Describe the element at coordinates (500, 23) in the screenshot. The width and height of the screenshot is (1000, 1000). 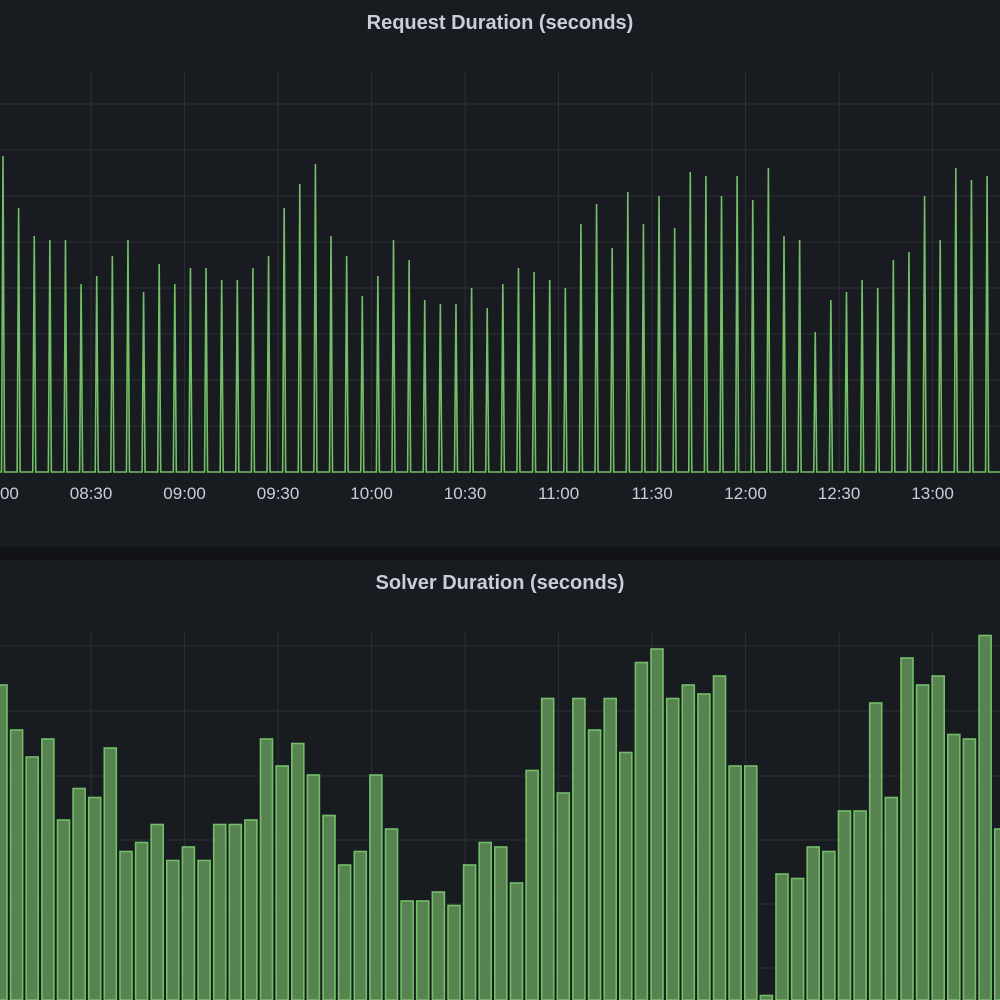
I see `request-duration-title: Request Duration (seconds)` at that location.